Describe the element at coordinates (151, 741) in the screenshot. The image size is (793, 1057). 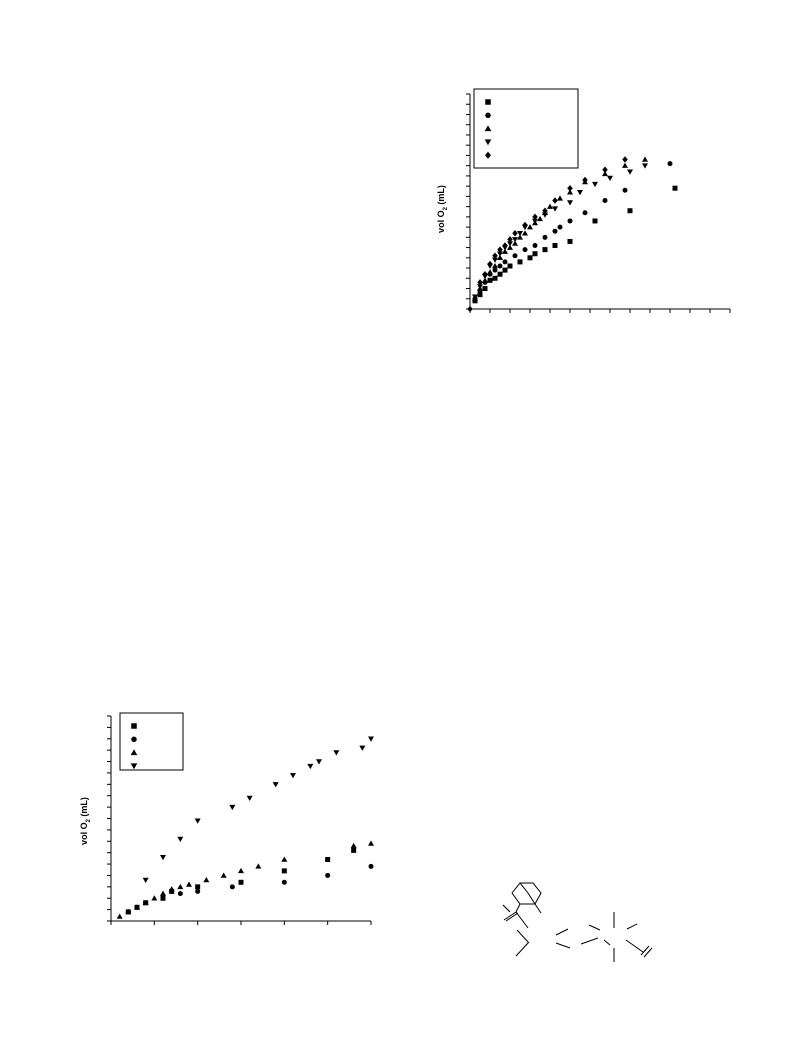
I see `legend` at that location.